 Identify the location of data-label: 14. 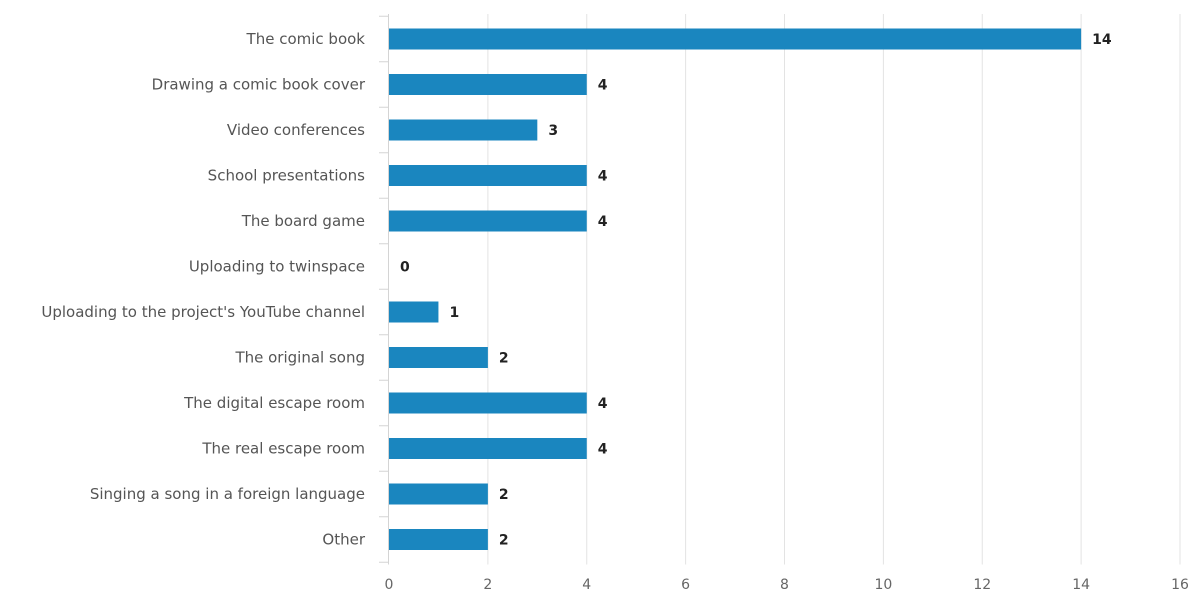
(1102, 40).